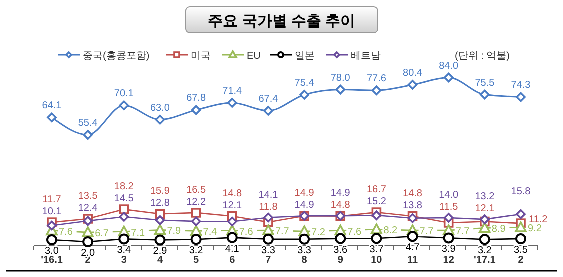 The height and width of the screenshot is (277, 563). Describe the element at coordinates (160, 192) in the screenshot. I see `data-label: 15.9` at that location.